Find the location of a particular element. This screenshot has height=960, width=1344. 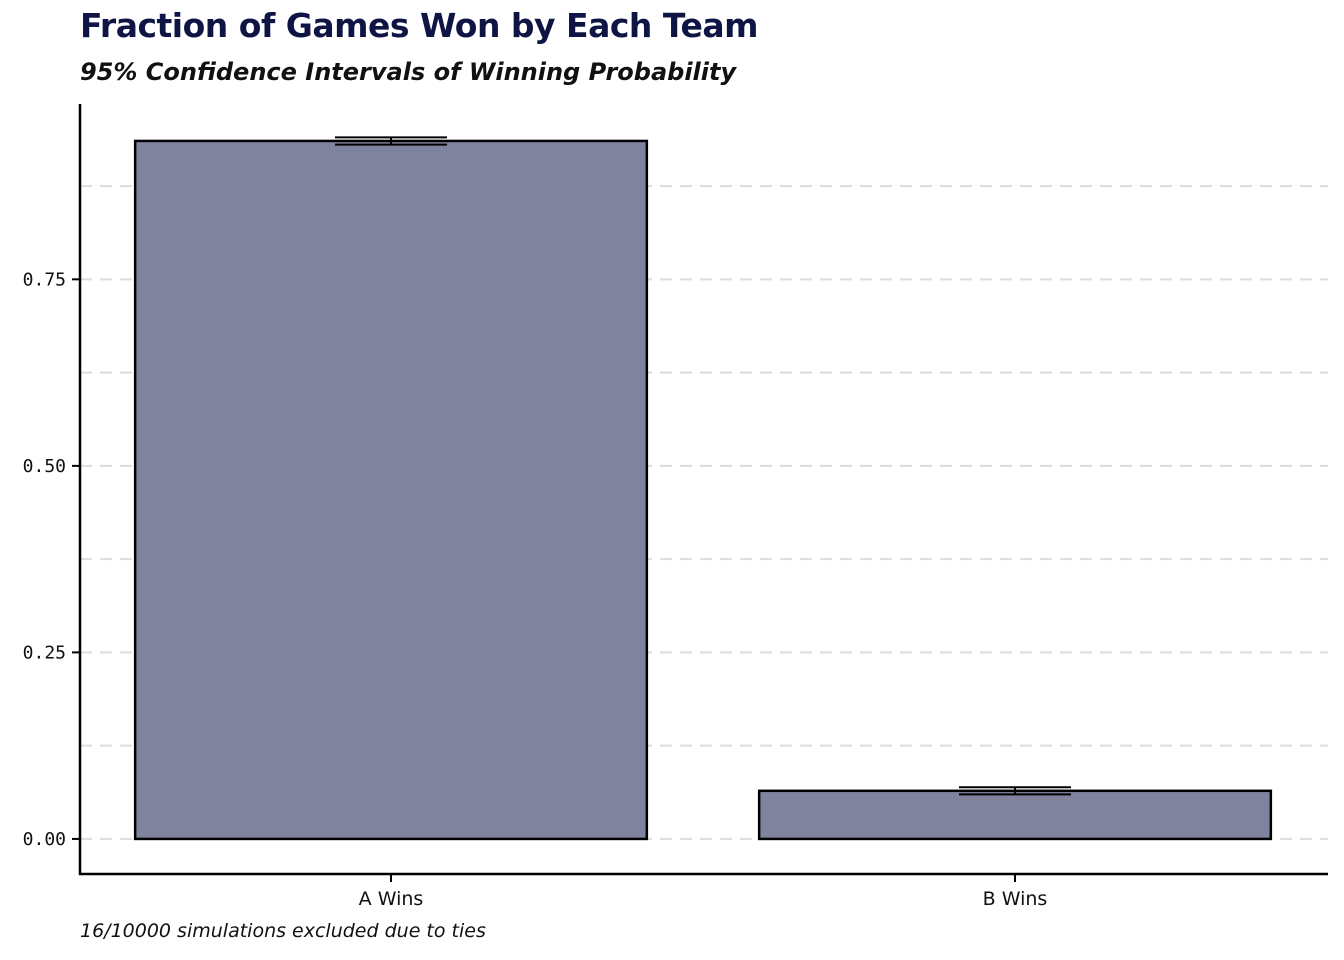

chart-title: Fraction of Games Won by Each Team is located at coordinates (419, 25).